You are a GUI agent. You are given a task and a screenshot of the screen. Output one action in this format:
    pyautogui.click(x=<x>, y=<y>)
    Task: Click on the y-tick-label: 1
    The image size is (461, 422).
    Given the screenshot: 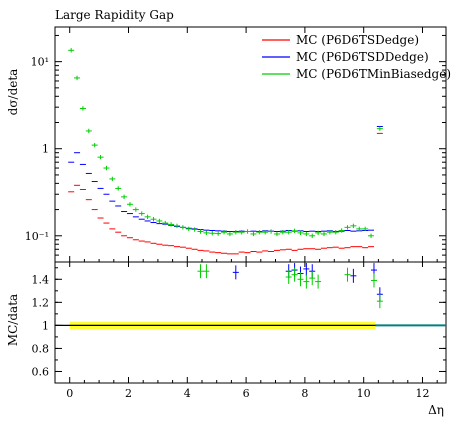 What is the action you would take?
    pyautogui.click(x=45, y=149)
    